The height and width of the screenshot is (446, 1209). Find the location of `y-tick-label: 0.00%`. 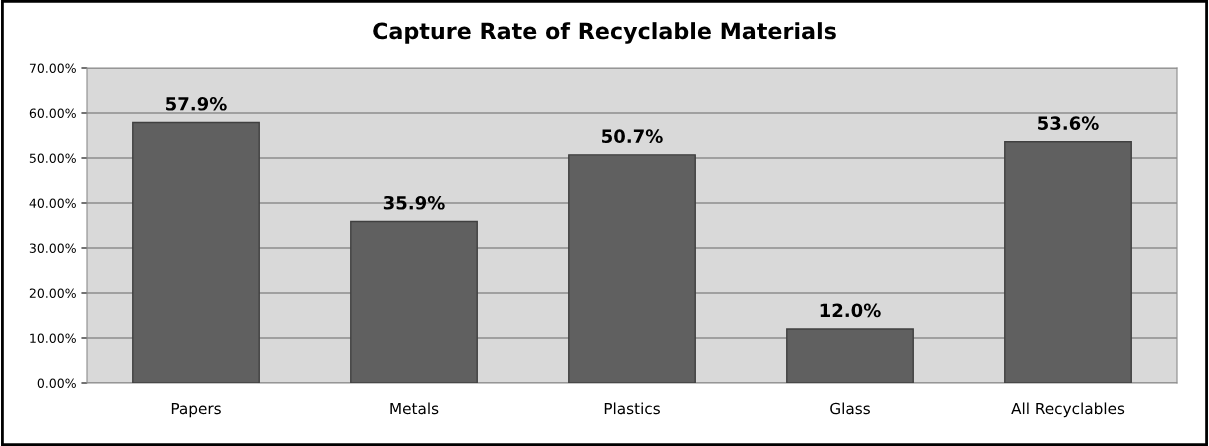

y-tick-label: 0.00% is located at coordinates (56, 383).